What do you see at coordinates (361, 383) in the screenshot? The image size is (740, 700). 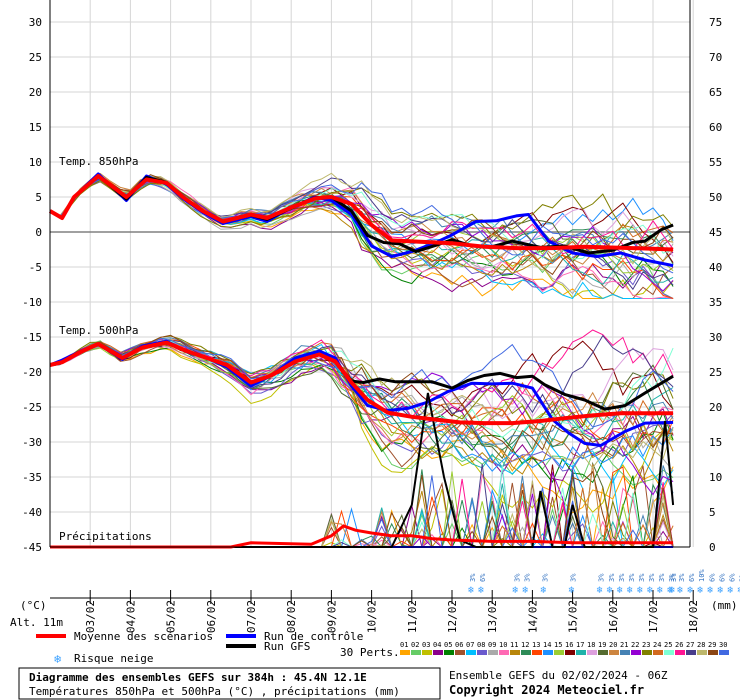 I see `mean-t500-line` at bounding box center [361, 383].